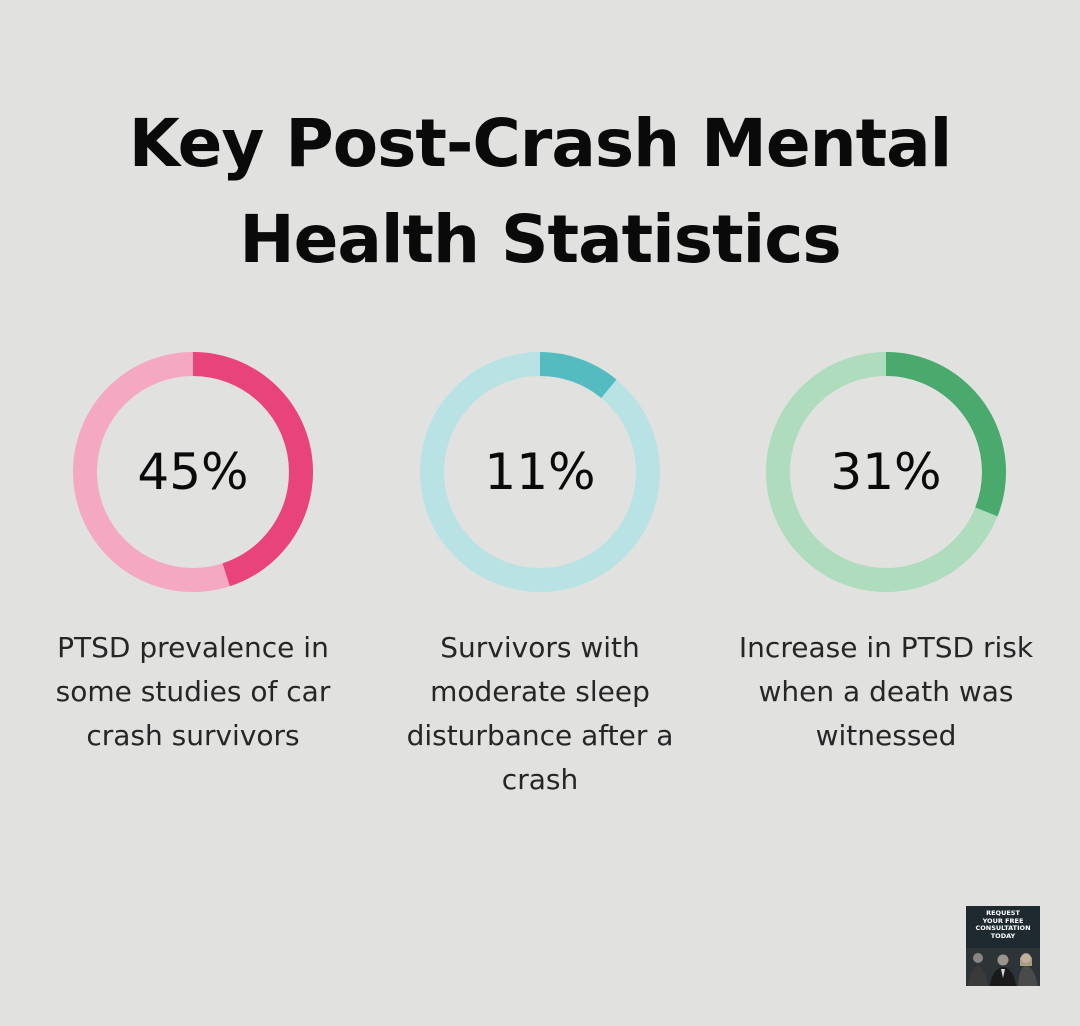 The height and width of the screenshot is (1026, 1080). I want to click on stat-description-line: crash survivors, so click(193, 735).